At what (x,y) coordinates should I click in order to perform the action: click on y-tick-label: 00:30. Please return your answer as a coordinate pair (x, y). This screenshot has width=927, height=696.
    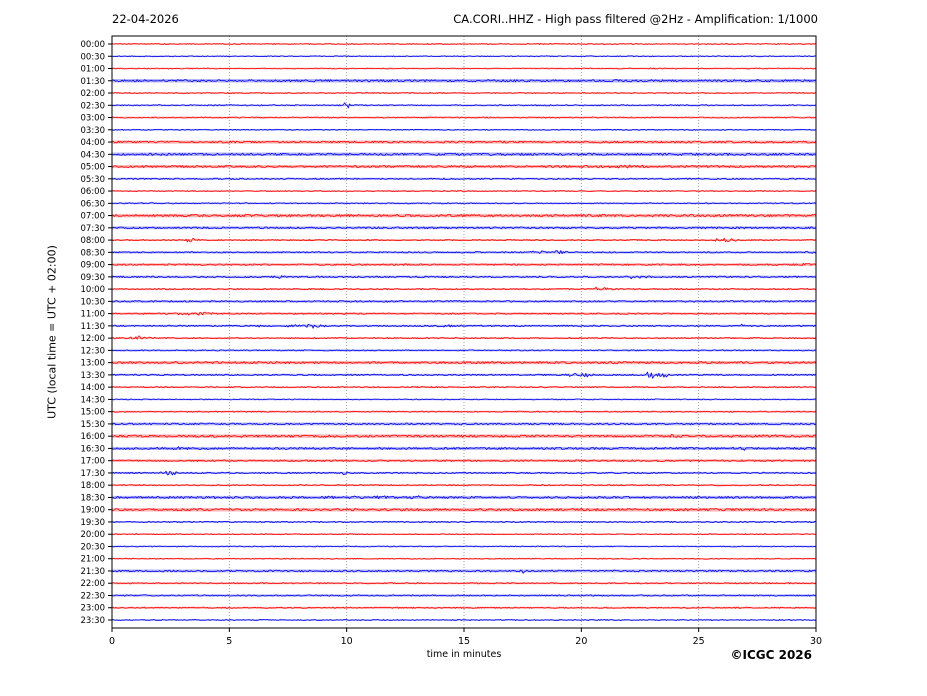
    Looking at the image, I should click on (93, 57).